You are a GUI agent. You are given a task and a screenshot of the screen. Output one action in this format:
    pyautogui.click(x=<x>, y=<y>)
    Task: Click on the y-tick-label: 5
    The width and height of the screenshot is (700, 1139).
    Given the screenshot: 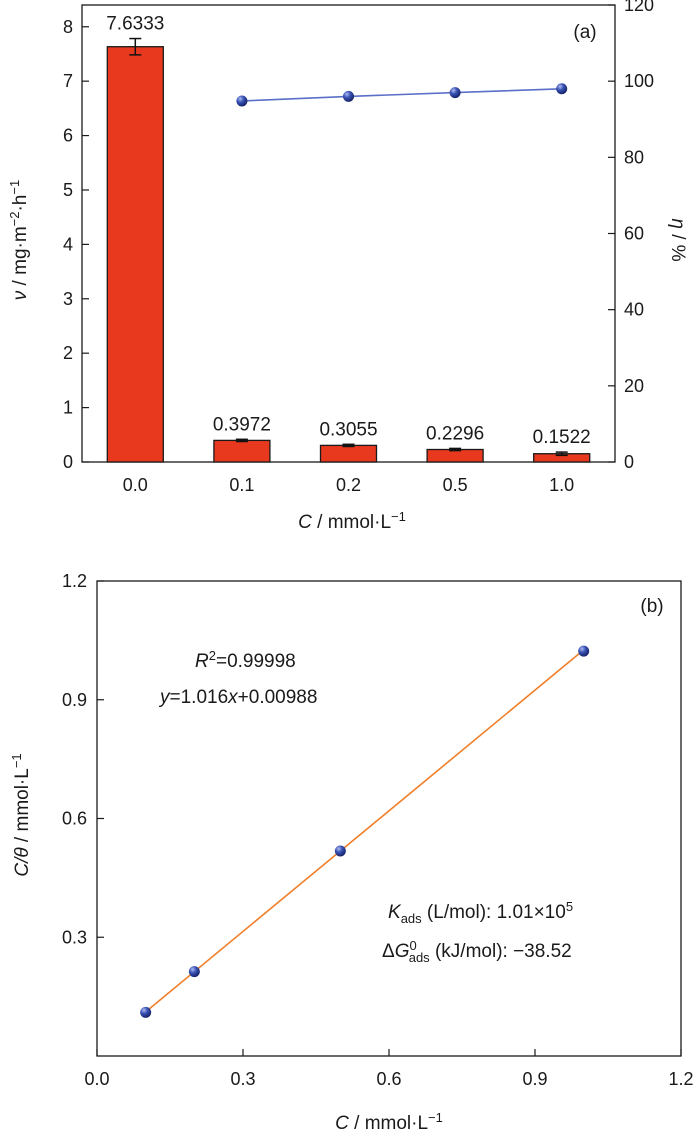 What is the action you would take?
    pyautogui.click(x=68, y=190)
    